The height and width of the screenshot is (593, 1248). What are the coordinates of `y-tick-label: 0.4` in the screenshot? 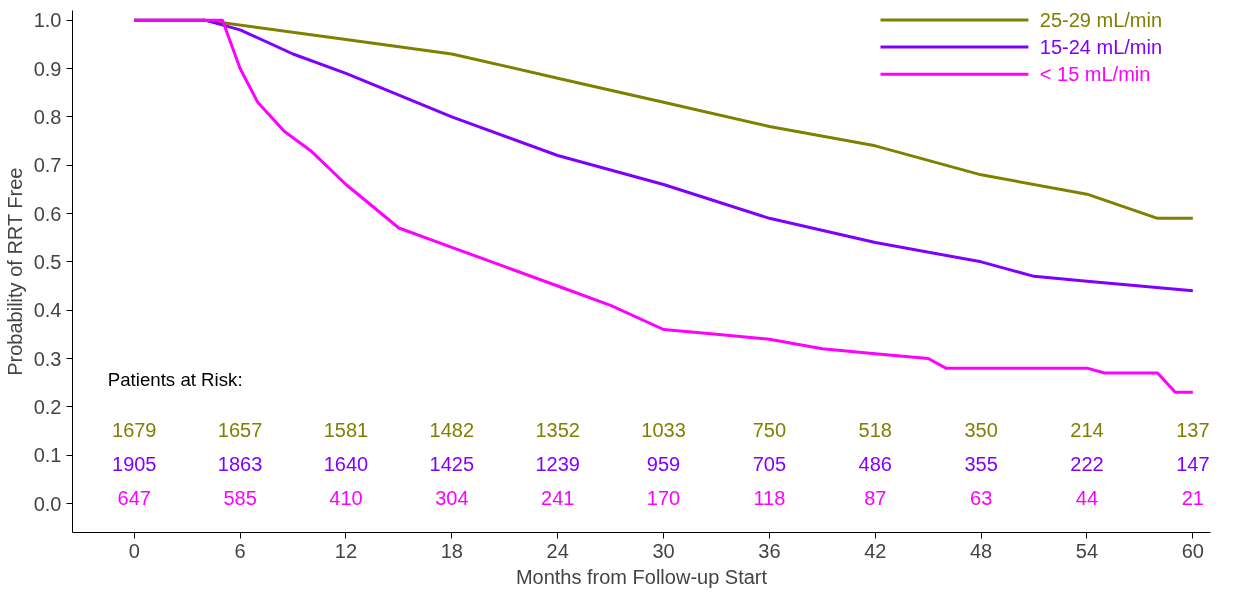 It's located at (47, 310).